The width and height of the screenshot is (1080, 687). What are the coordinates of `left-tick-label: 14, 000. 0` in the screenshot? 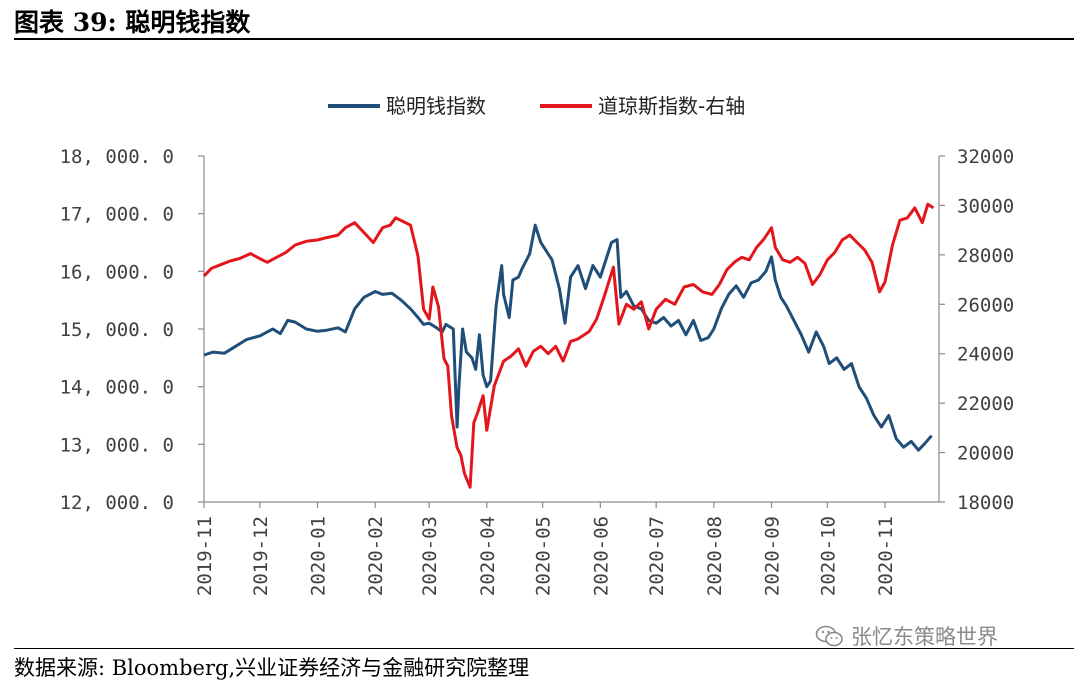 It's located at (117, 388).